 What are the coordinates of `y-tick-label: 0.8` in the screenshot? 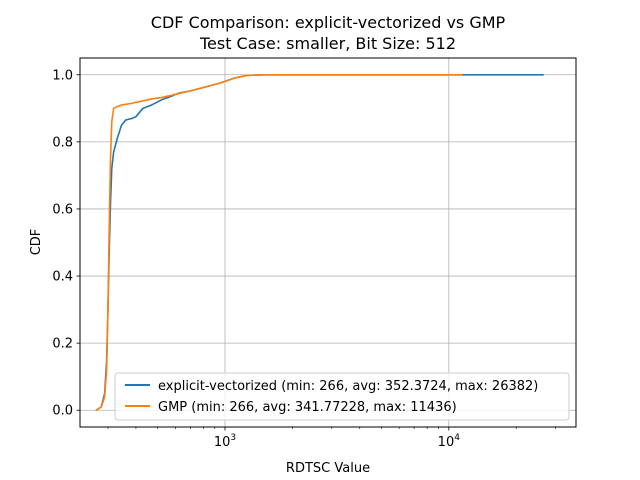 It's located at (62, 142).